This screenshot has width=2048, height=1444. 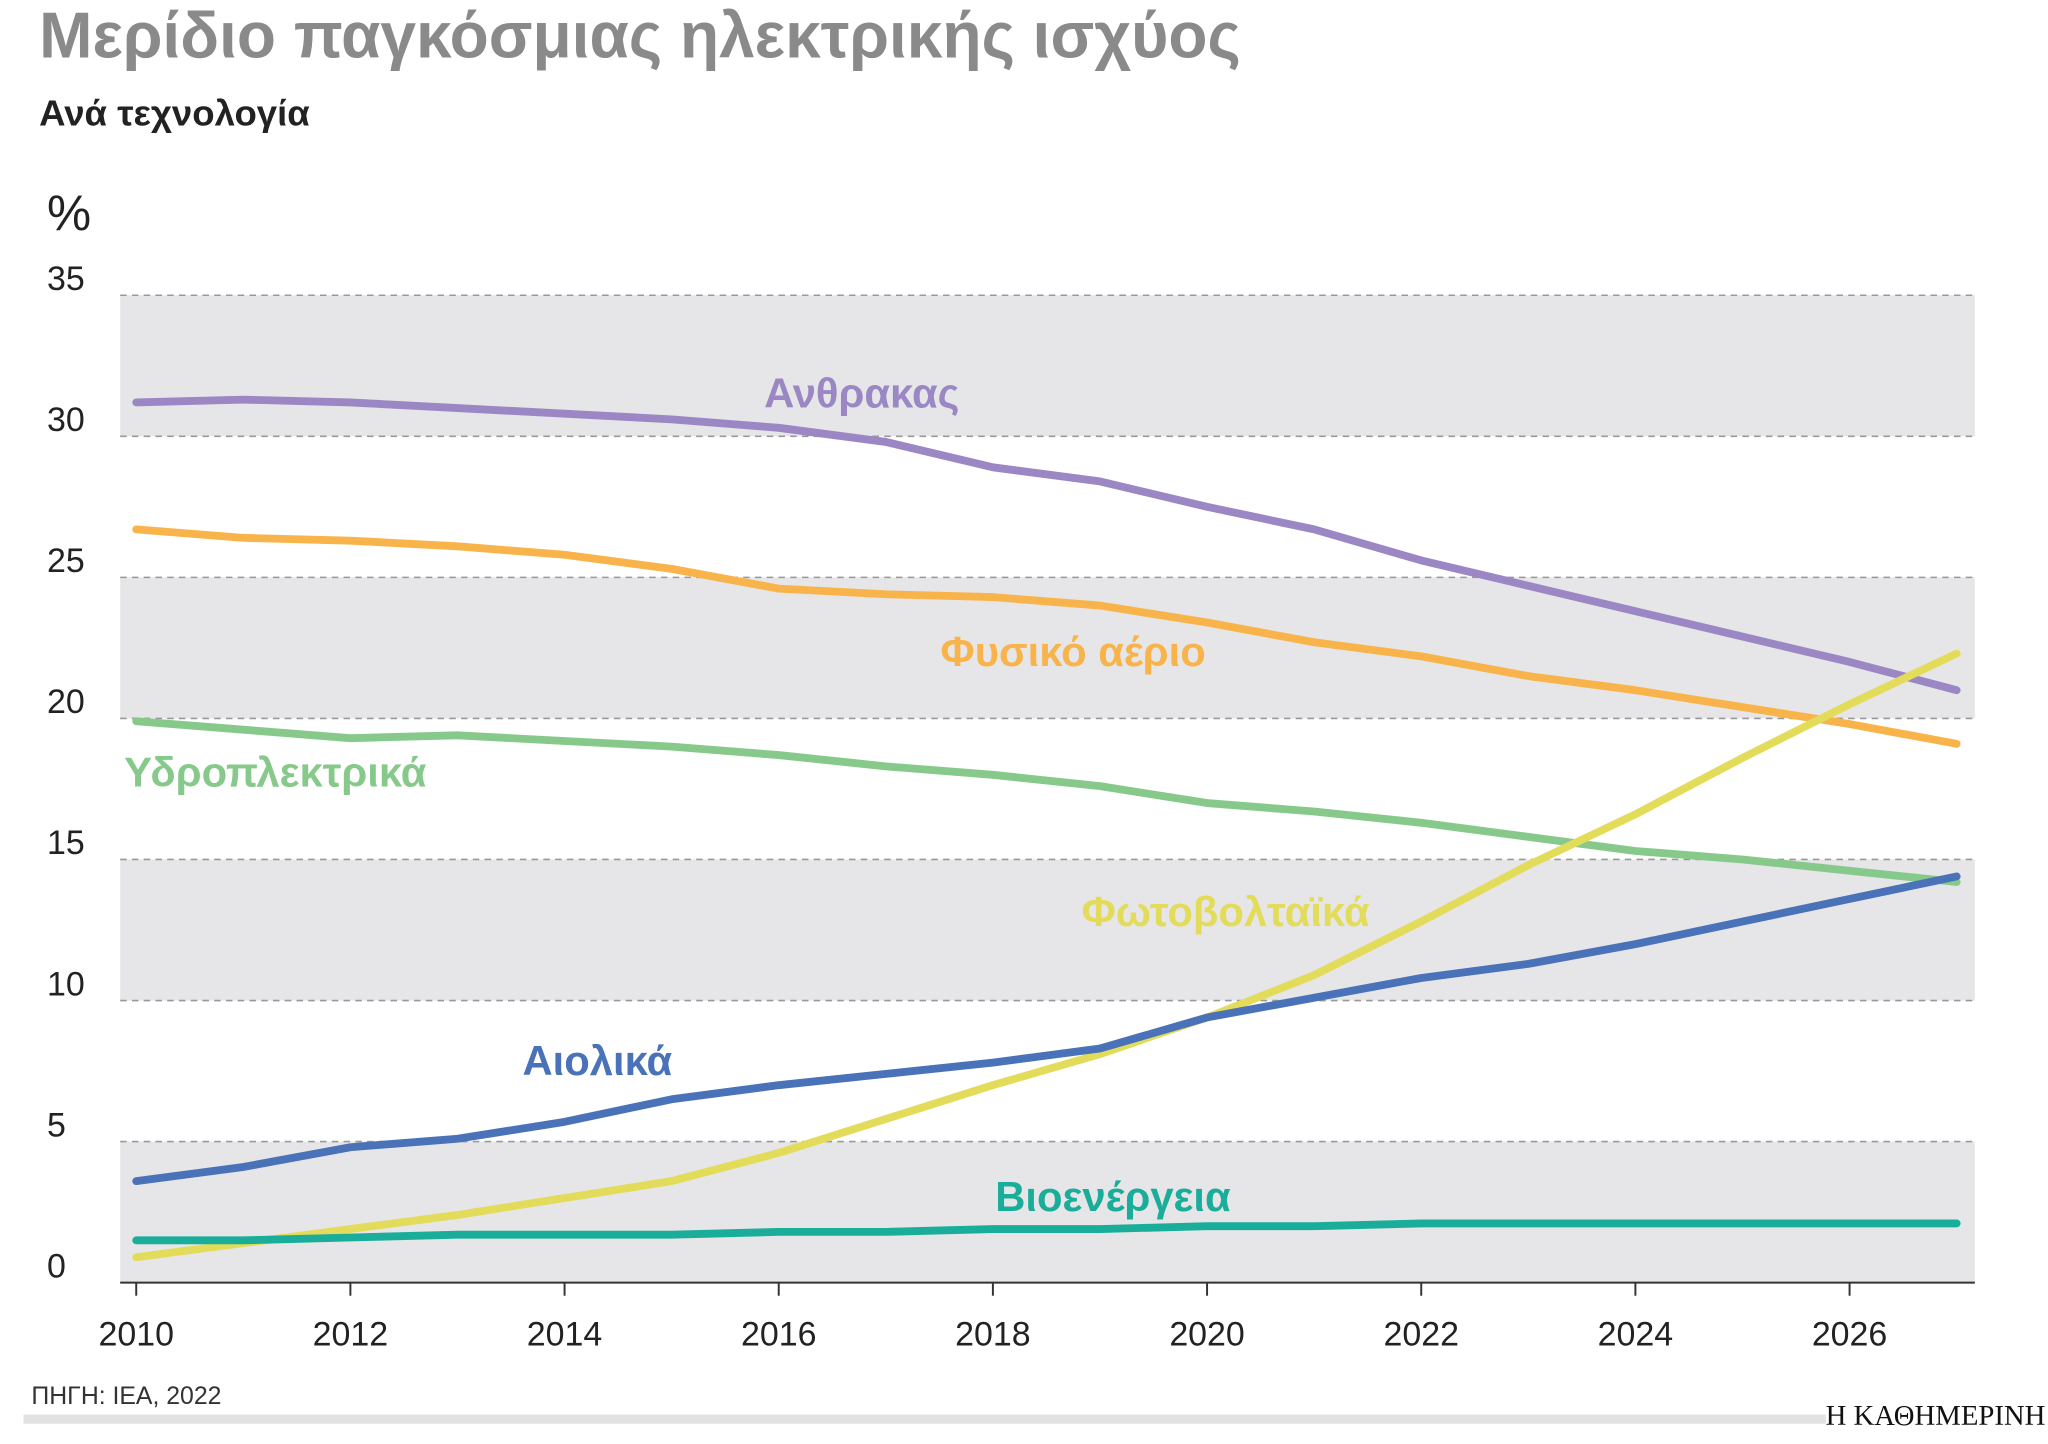 I want to click on brand: Η ΚΑΘΗΜΕΡΙΝΗ, so click(x=1936, y=1416).